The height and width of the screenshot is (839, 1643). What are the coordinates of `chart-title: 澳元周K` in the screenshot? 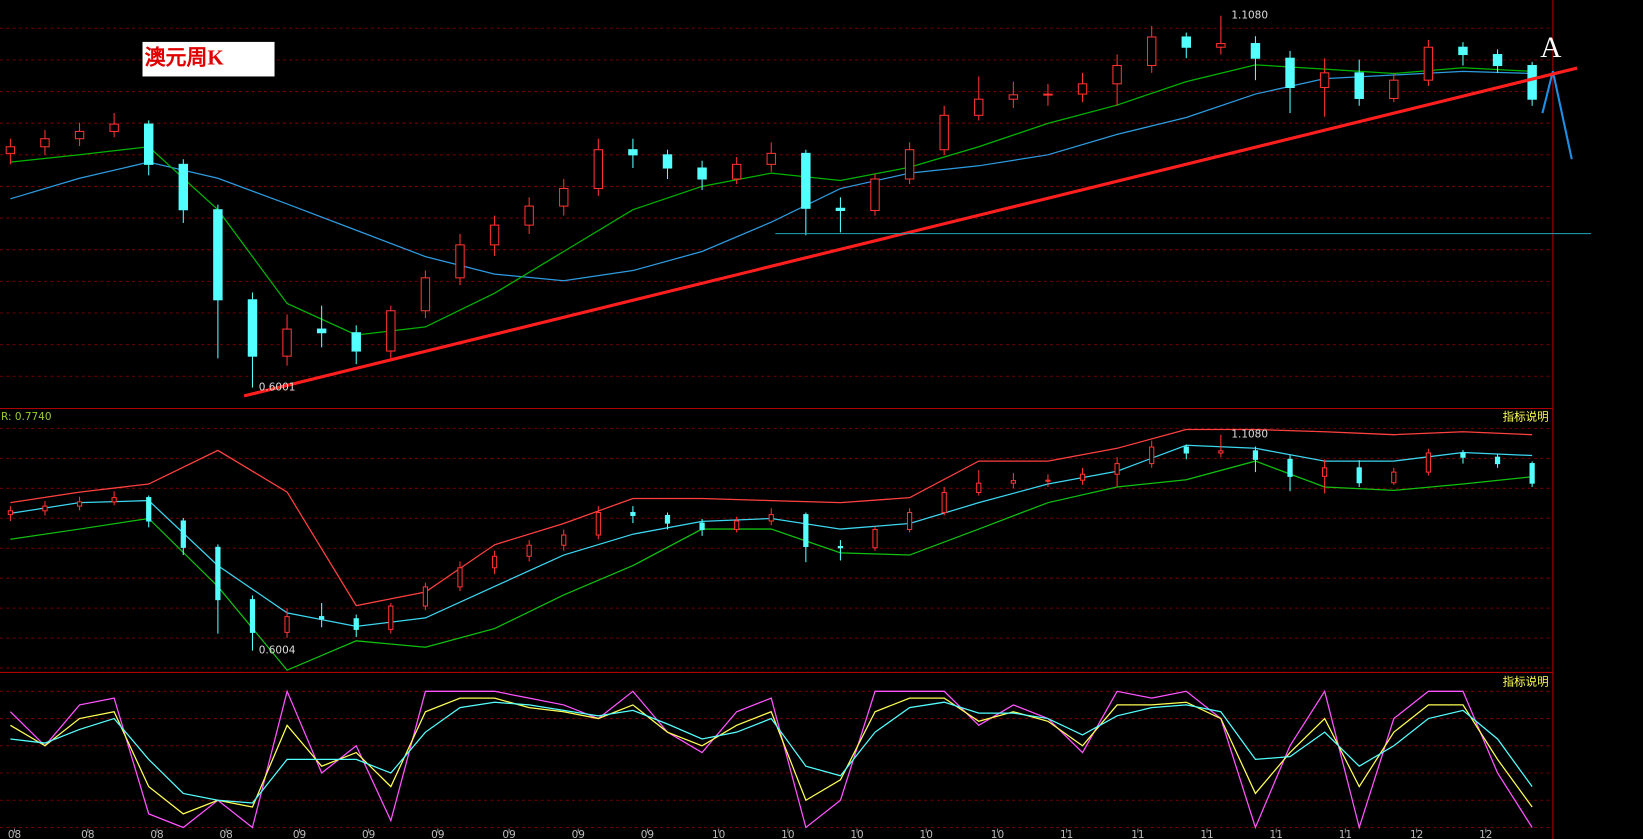 It's located at (185, 58).